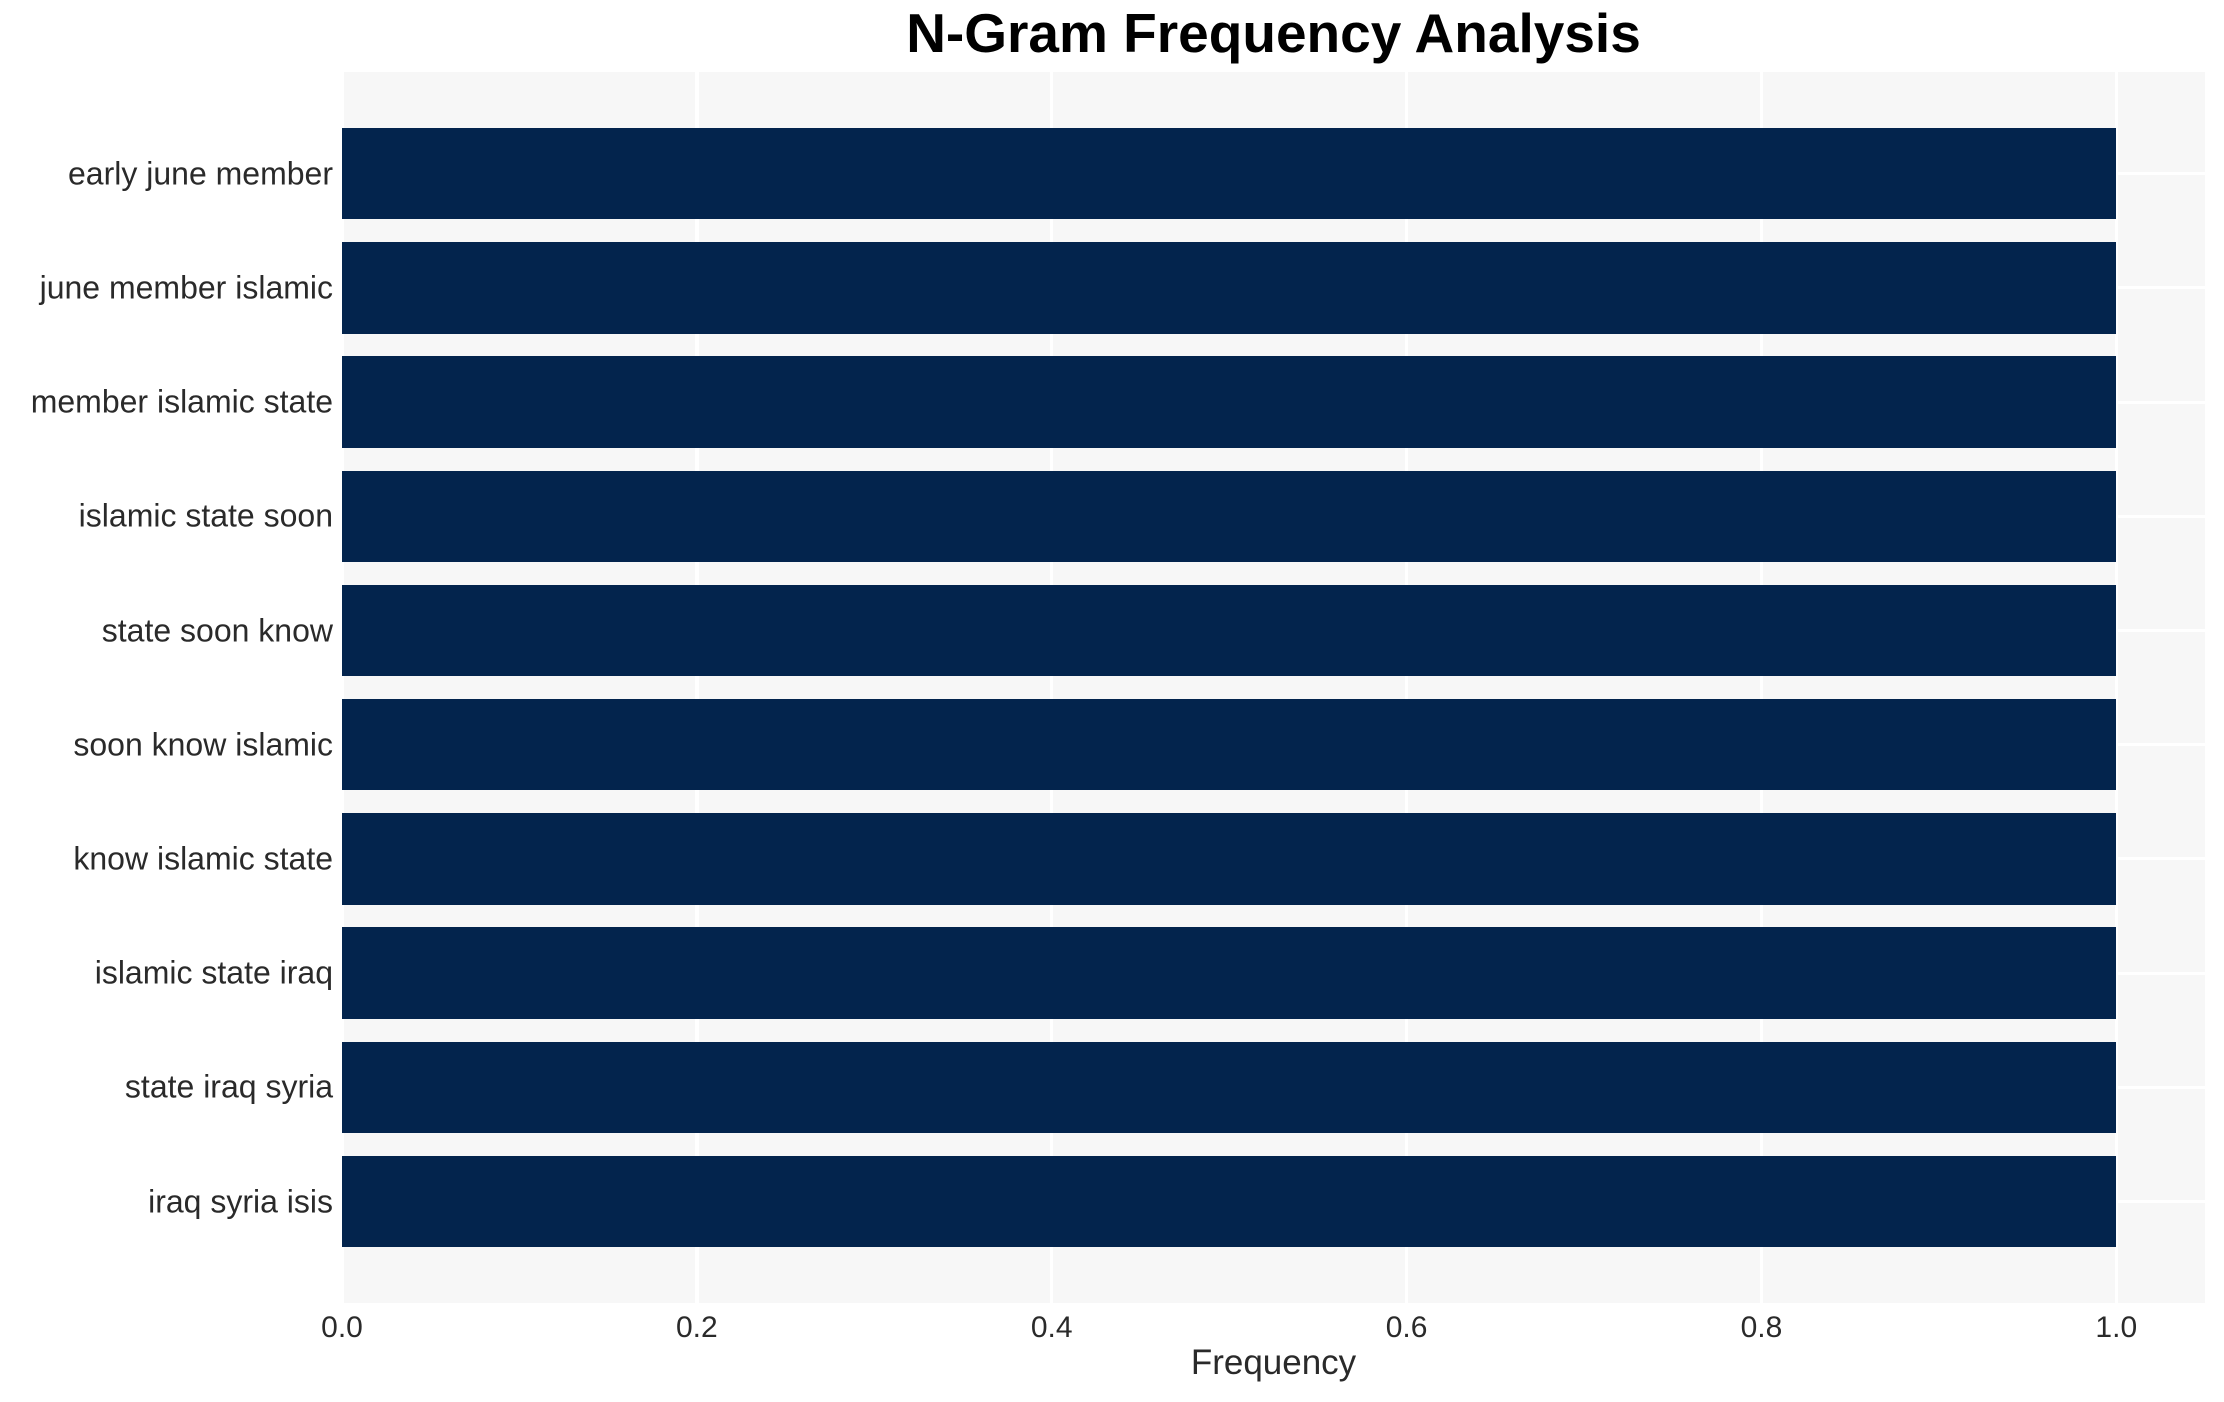 Image resolution: width=2224 pixels, height=1402 pixels. Describe the element at coordinates (342, 1327) in the screenshot. I see `x-tick-label: 0.0` at that location.